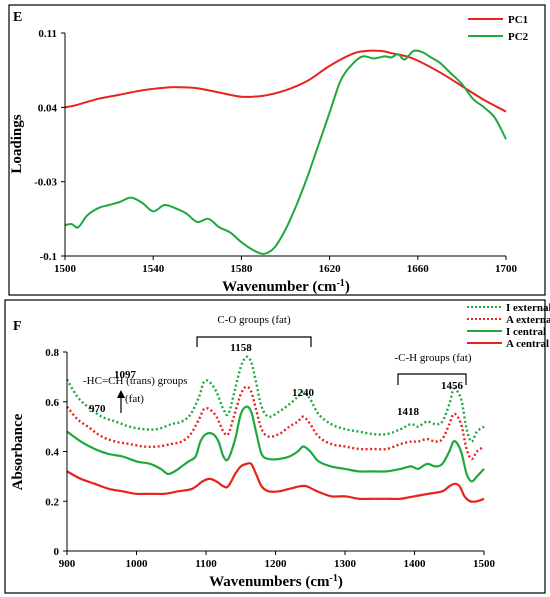 The width and height of the screenshot is (550, 597). Describe the element at coordinates (275, 423) in the screenshot. I see `series-line-a-external` at that location.